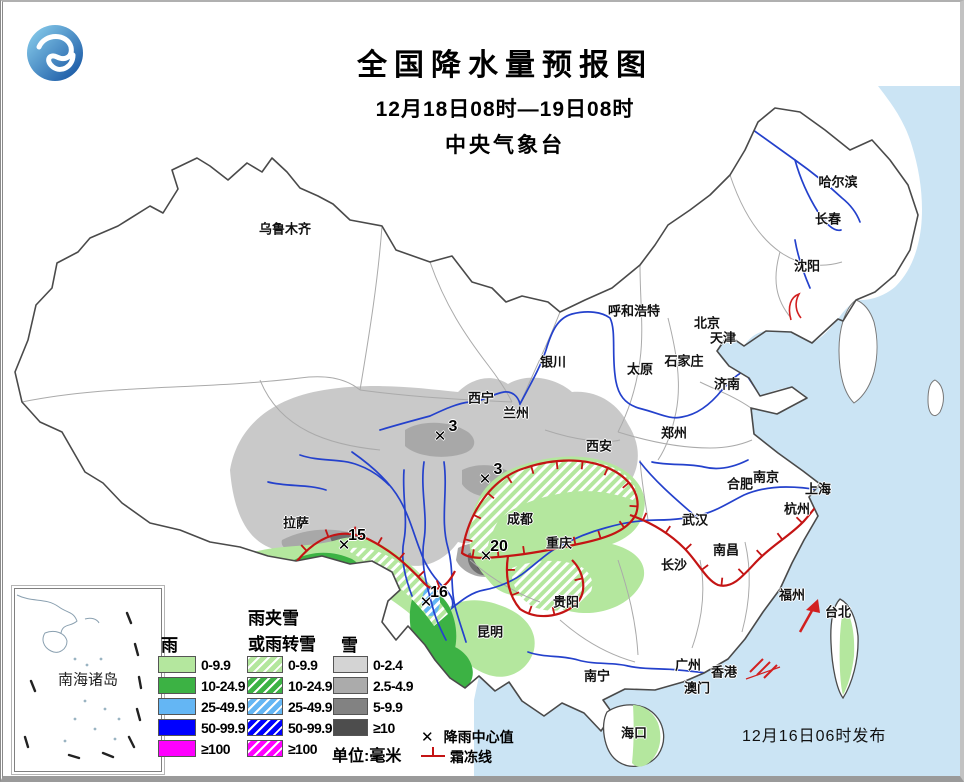 The height and width of the screenshot is (782, 964). Describe the element at coordinates (782, 486) in the screenshot. I see `red-annotations` at that location.